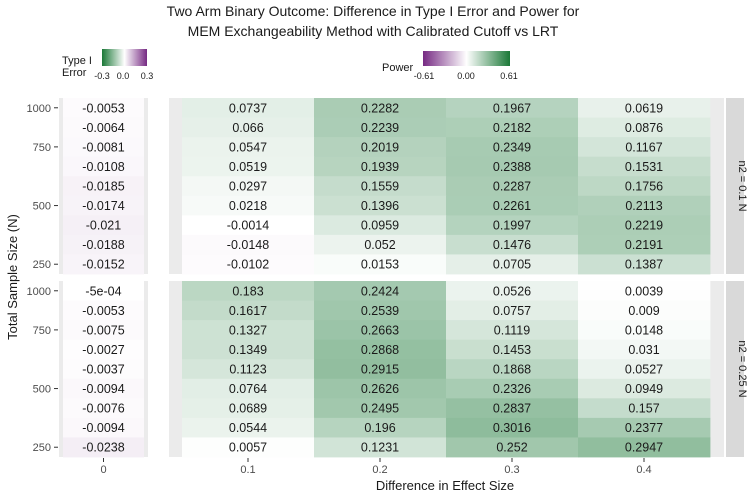 The image size is (750, 500). I want to click on legend-power-title: Power, so click(398, 68).